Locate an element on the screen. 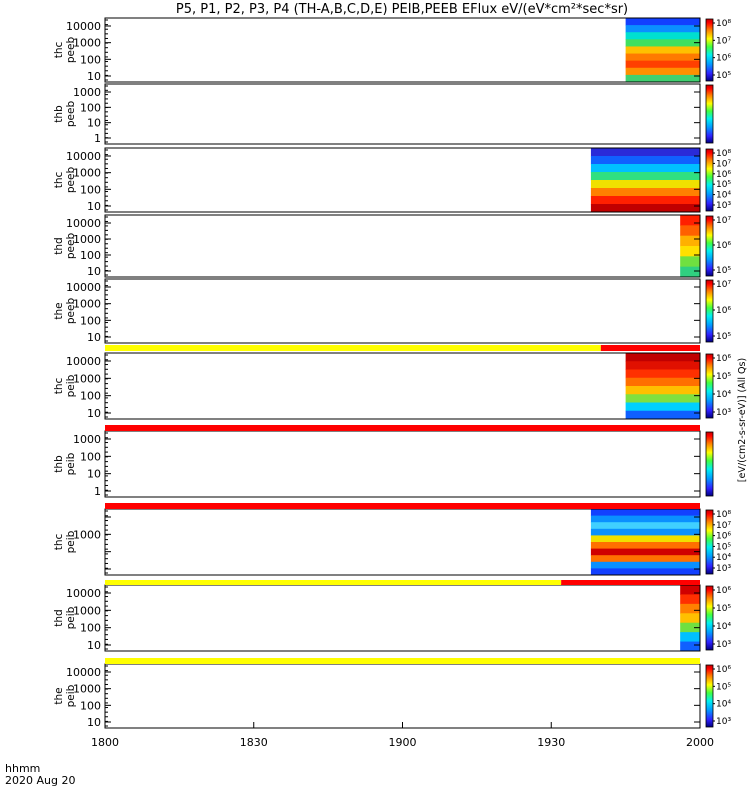 Image resolution: width=750 pixels, height=800 pixels. panel: 10000 1000 100 10 thc peib 10⁶ 10⁵ 10⁴ 10³ is located at coordinates (392, 386).